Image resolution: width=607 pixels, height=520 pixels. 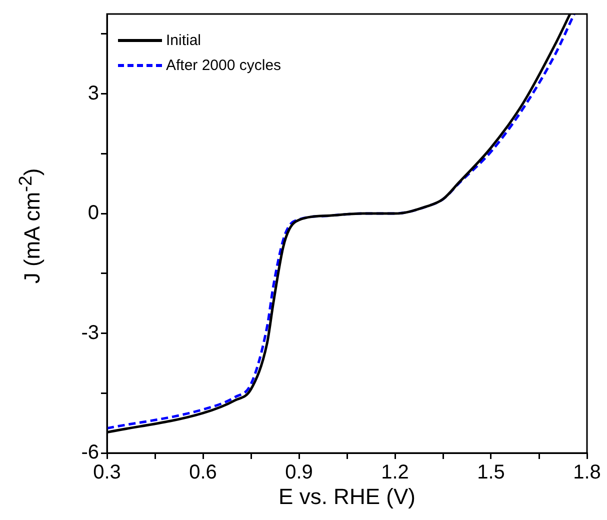 What do you see at coordinates (93, 93) in the screenshot?
I see `y-tick-label: 3` at bounding box center [93, 93].